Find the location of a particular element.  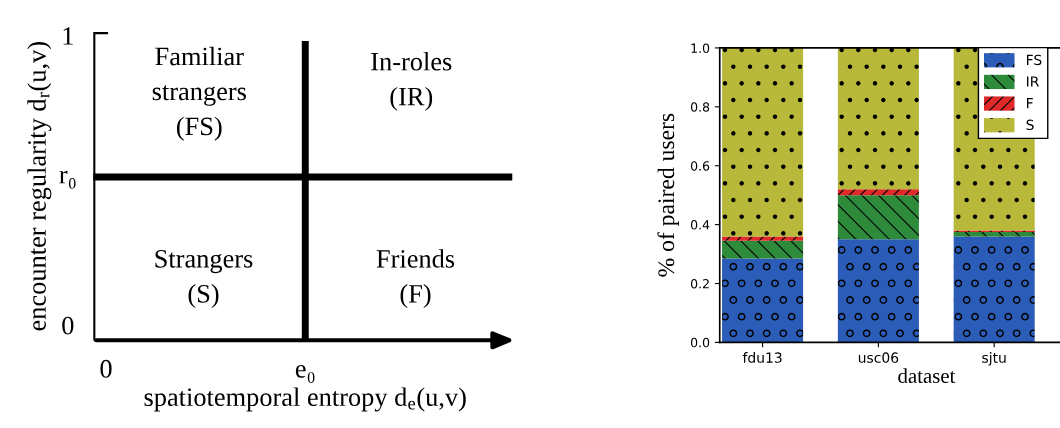

y-axis-title: % of paired users is located at coordinates (668, 195).